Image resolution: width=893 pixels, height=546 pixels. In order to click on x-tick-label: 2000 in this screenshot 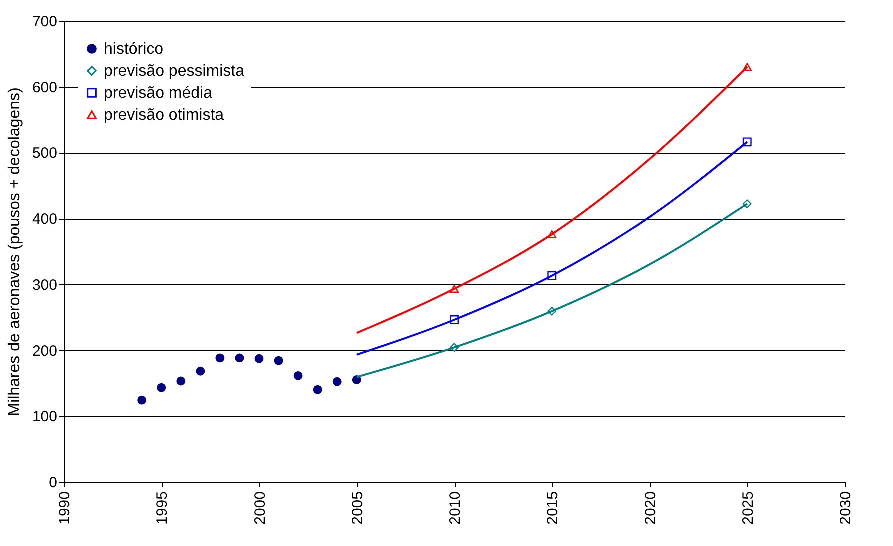, I will do `click(260, 508)`.